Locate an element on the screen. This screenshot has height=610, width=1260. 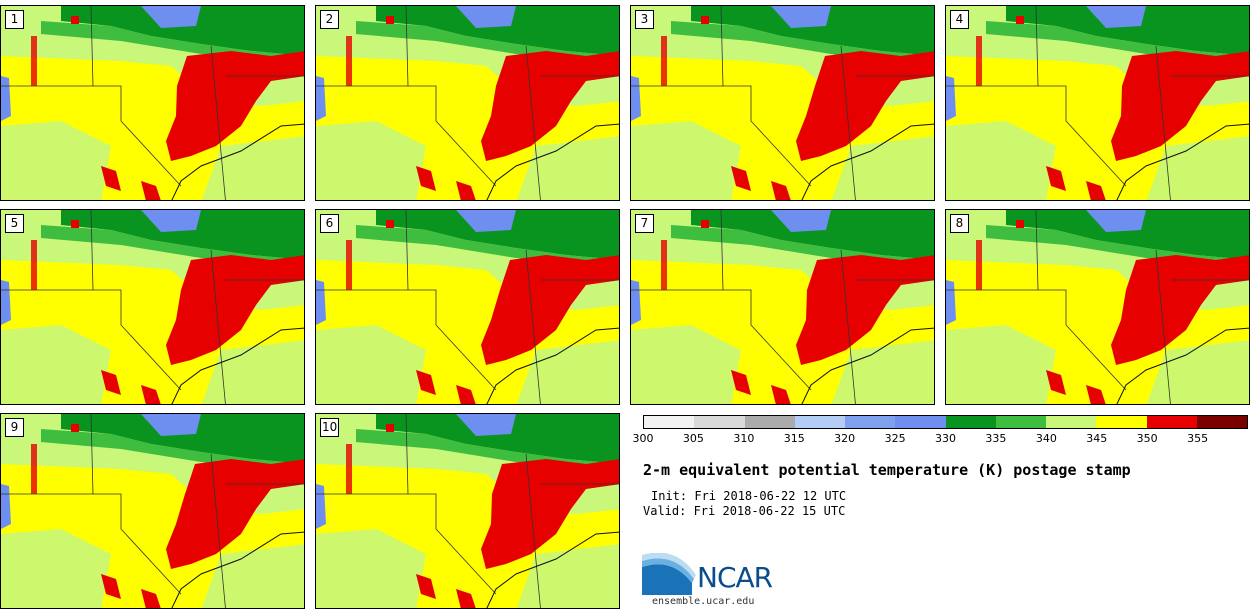
colorbar-tick-label: 300 is located at coordinates (643, 438).